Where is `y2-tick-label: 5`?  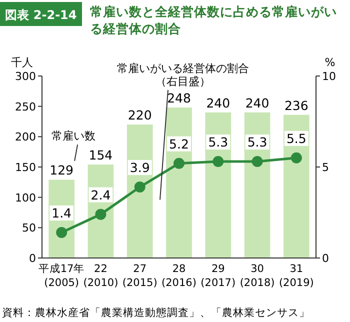 y2-tick-label: 5 is located at coordinates (325, 167).